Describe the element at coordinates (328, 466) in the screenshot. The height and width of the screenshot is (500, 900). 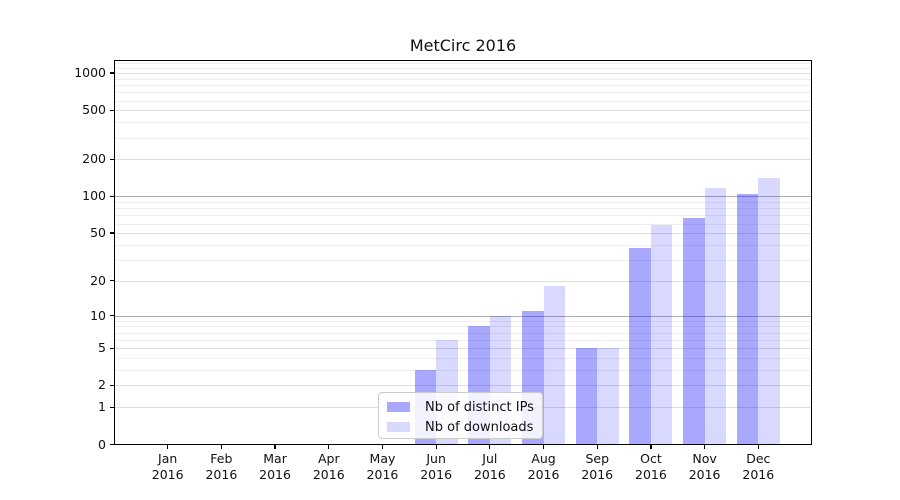
I see `x-tick-label-apr: Apr 2016` at that location.